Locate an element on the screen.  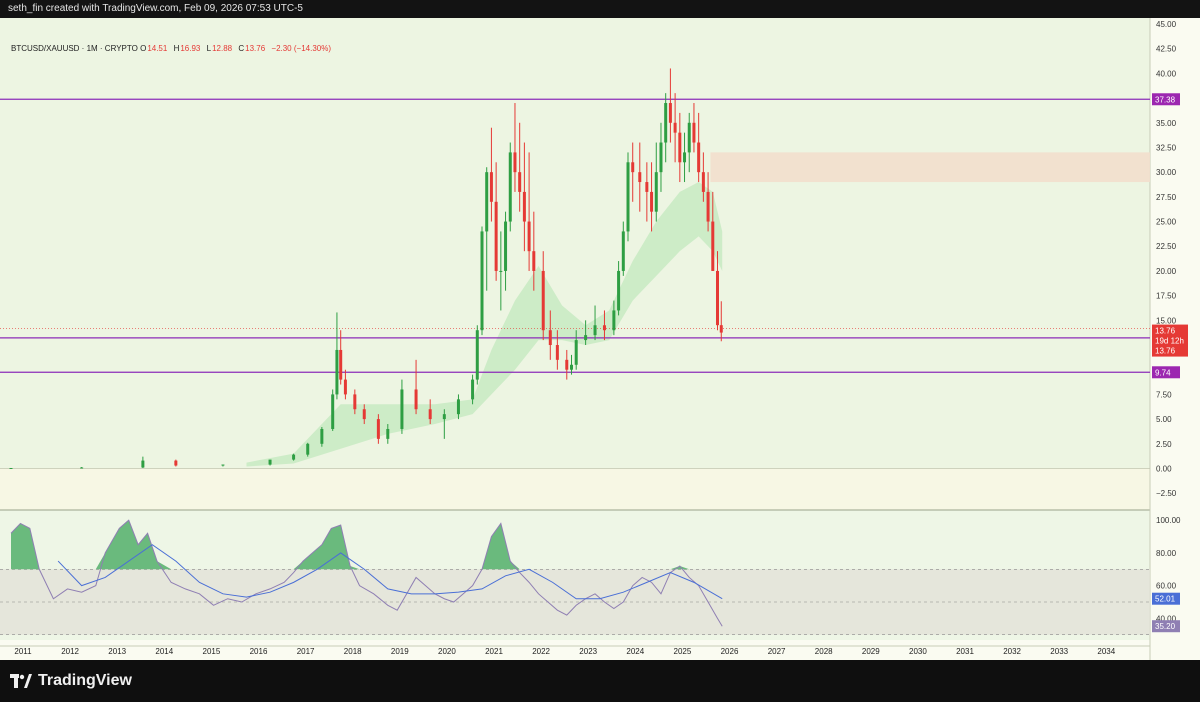
price-tick: 22.50 is located at coordinates (1166, 246).